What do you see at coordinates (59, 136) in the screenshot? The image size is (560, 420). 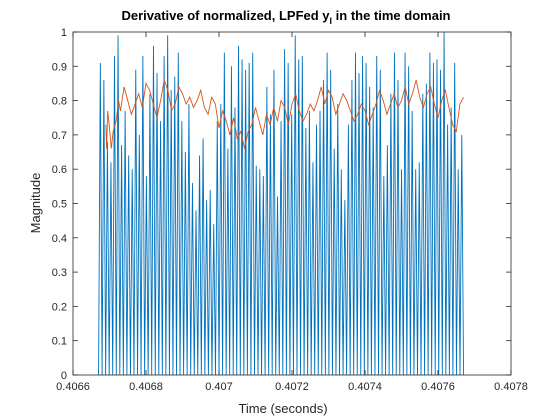 I see `y-tick-label: 0.7` at bounding box center [59, 136].